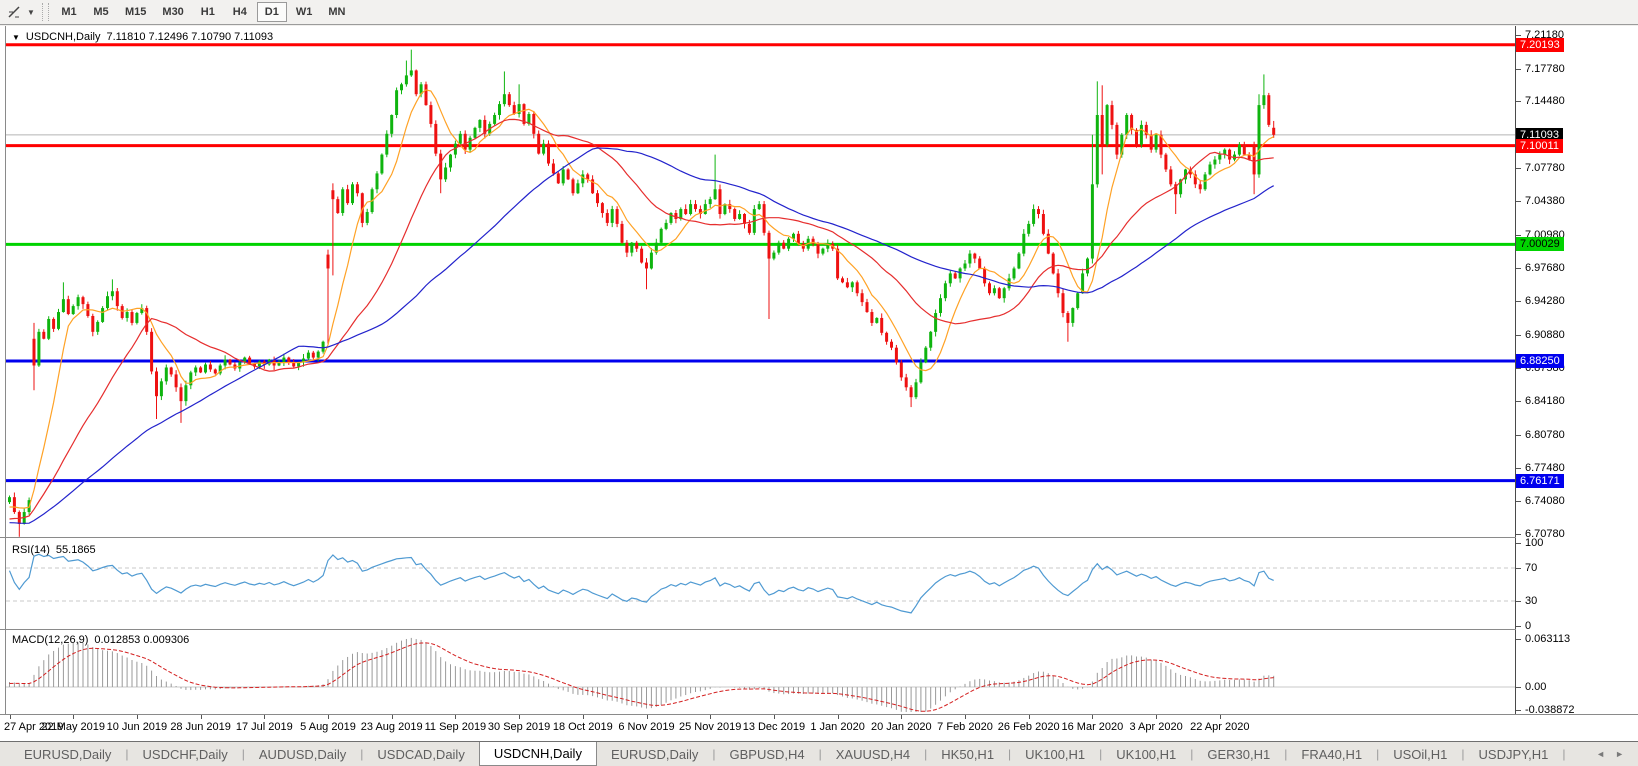 The width and height of the screenshot is (1638, 766). What do you see at coordinates (264, 727) in the screenshot?
I see `date-label: 17 Jul 2019` at bounding box center [264, 727].